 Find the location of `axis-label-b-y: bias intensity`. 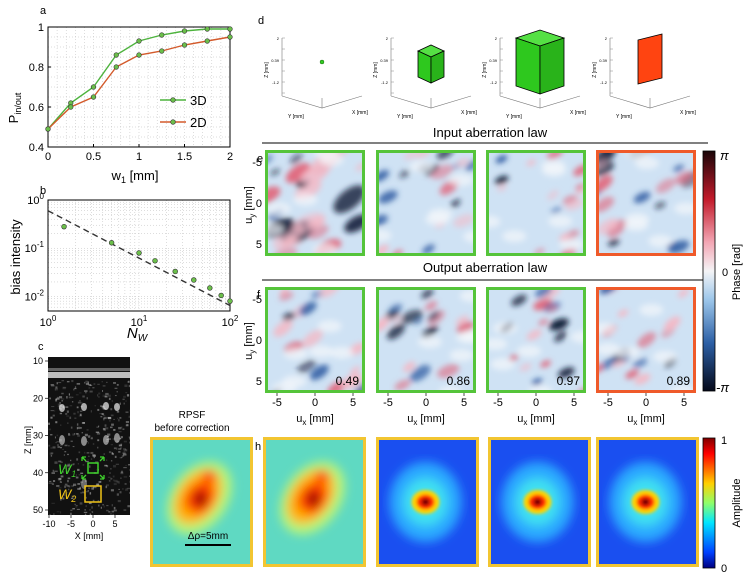

axis-label-b-y: bias intensity is located at coordinates (15, 257).